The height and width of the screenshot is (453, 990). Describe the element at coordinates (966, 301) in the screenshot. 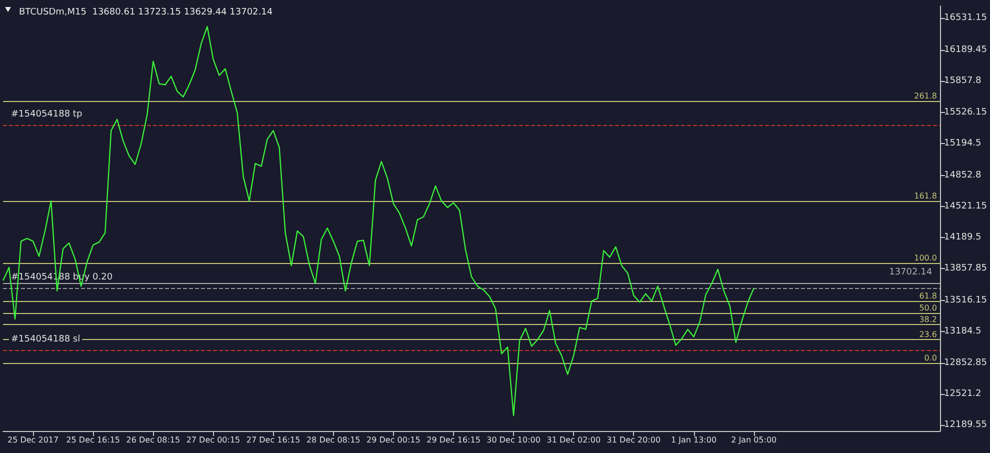

I see `y-tick-label: 13516.15` at that location.